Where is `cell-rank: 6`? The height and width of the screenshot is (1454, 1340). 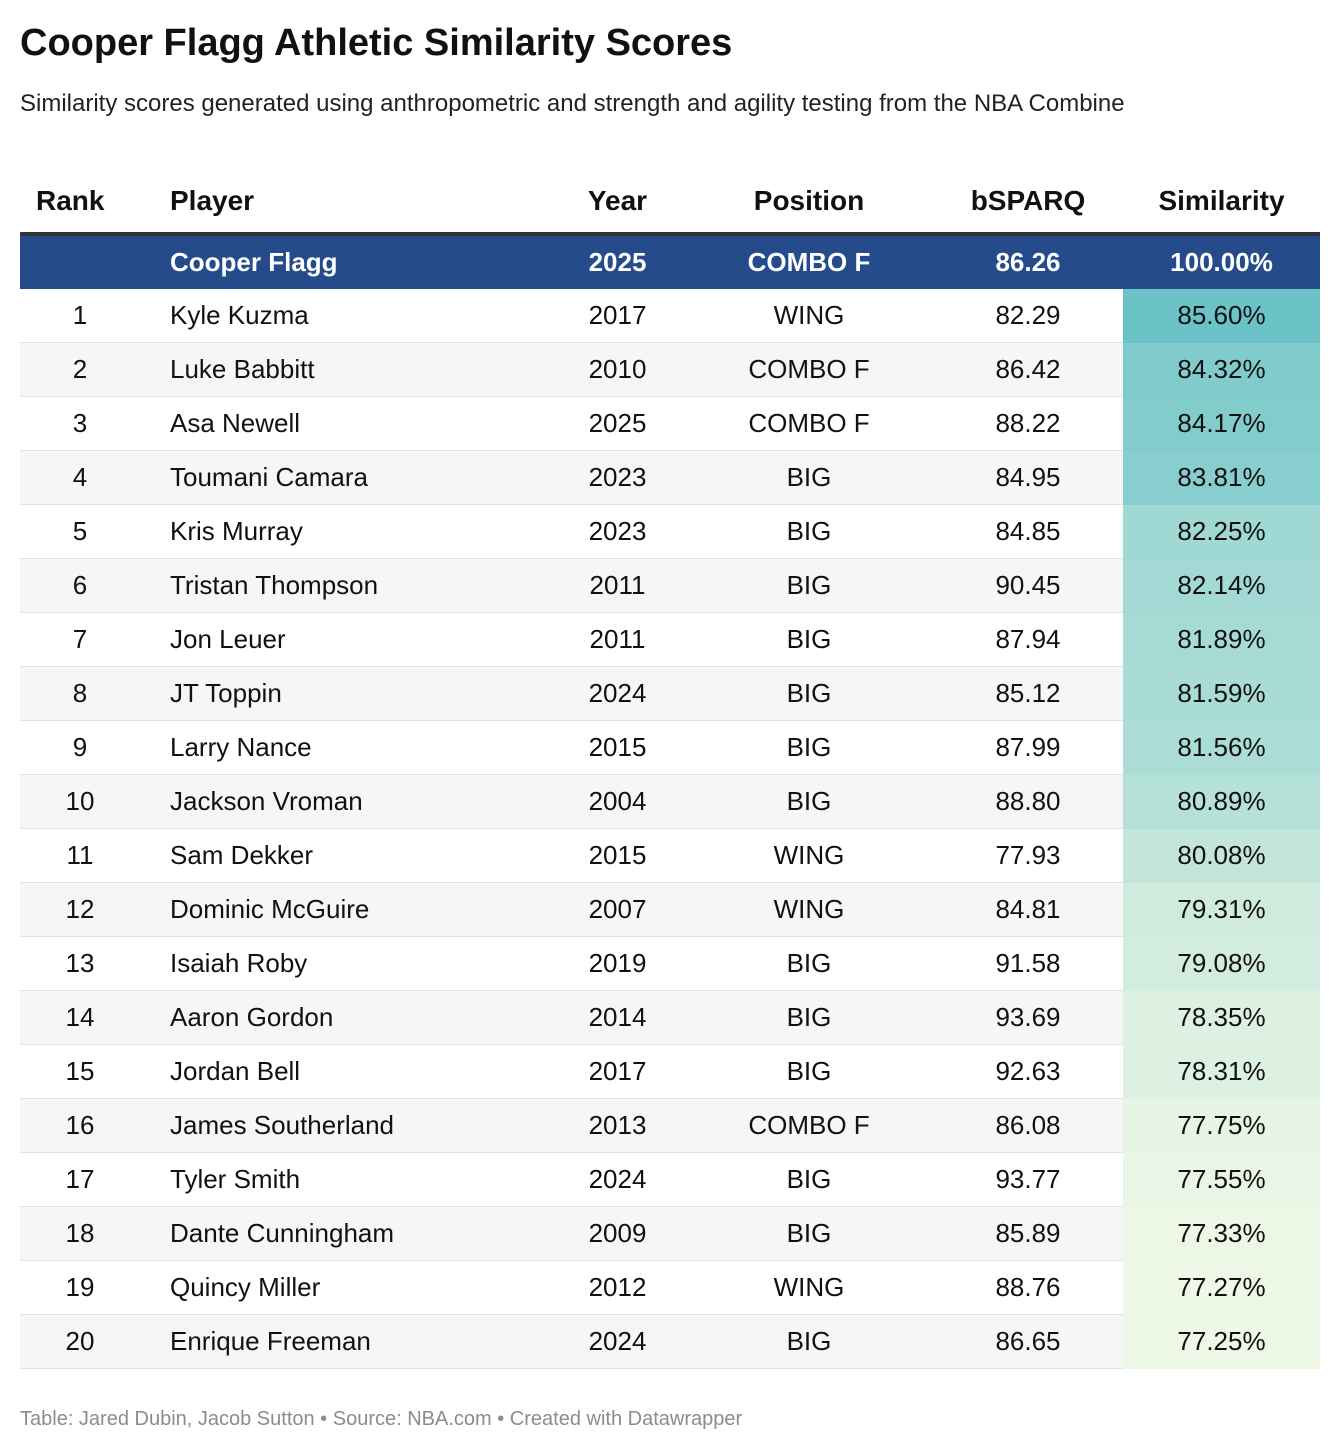
cell-rank: 6 is located at coordinates (80, 585).